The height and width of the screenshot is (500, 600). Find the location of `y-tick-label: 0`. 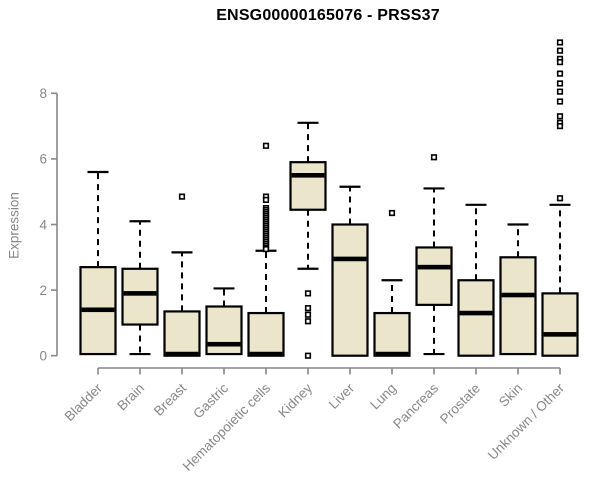

y-tick-label: 0 is located at coordinates (43, 356).